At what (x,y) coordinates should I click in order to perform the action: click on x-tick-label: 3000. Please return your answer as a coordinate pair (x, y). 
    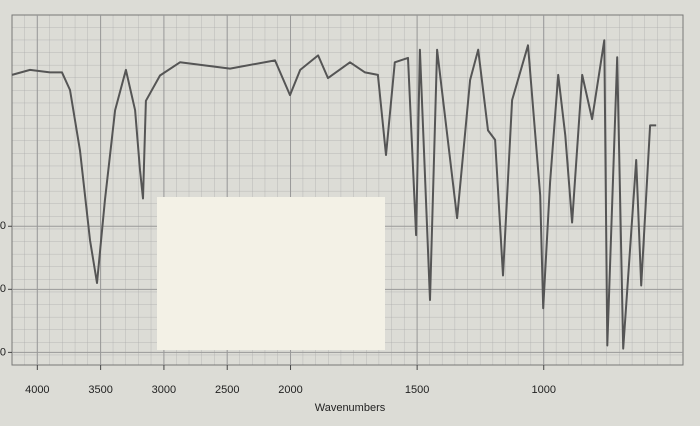
    Looking at the image, I should click on (164, 390).